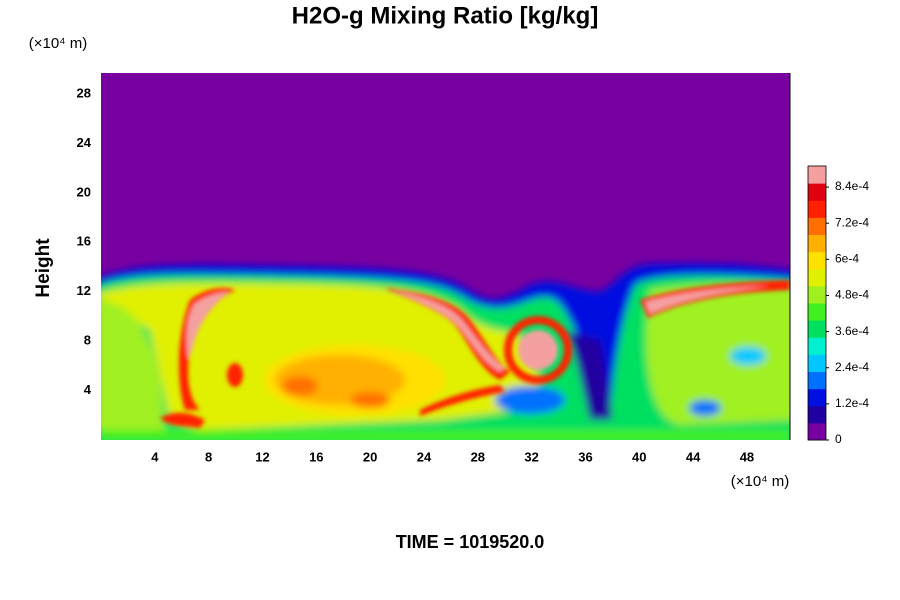 The width and height of the screenshot is (900, 600). I want to click on field-red-diagonal, so click(447, 334).